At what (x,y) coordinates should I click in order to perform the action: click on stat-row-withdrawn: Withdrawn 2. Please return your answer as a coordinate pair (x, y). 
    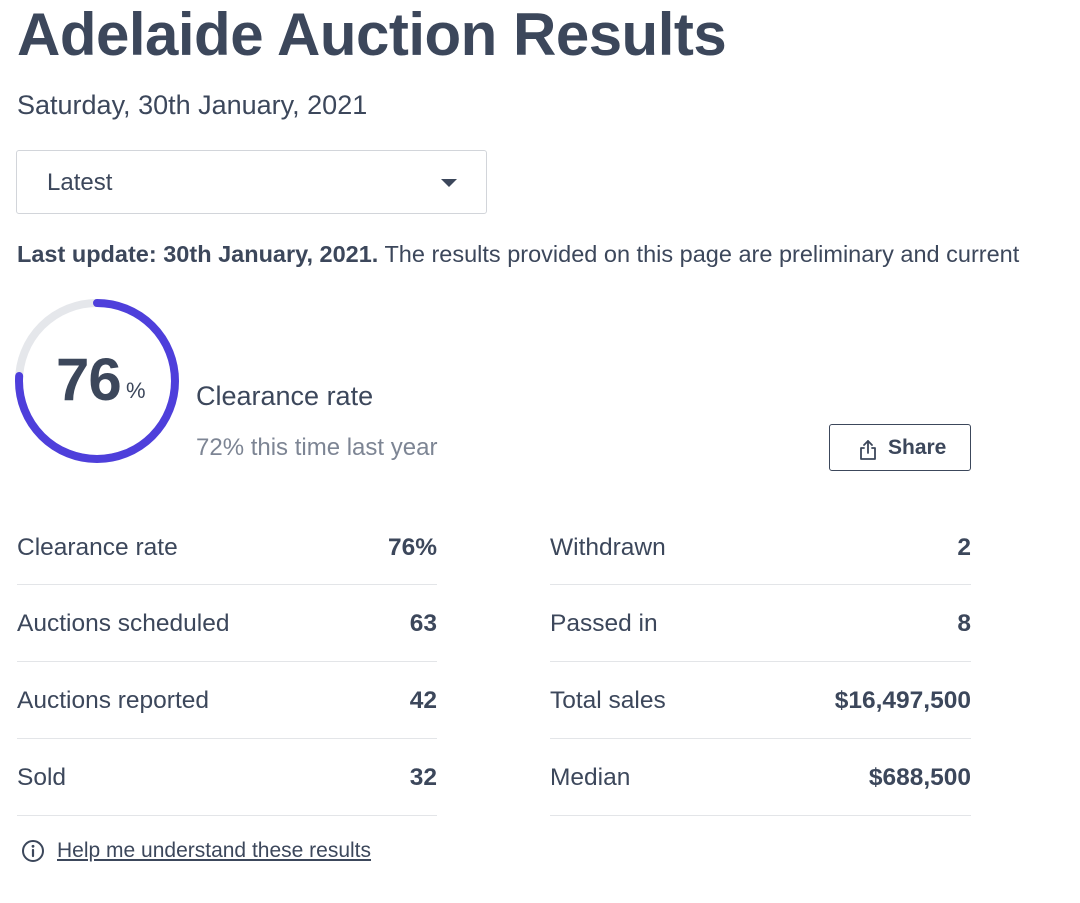
    Looking at the image, I should click on (760, 547).